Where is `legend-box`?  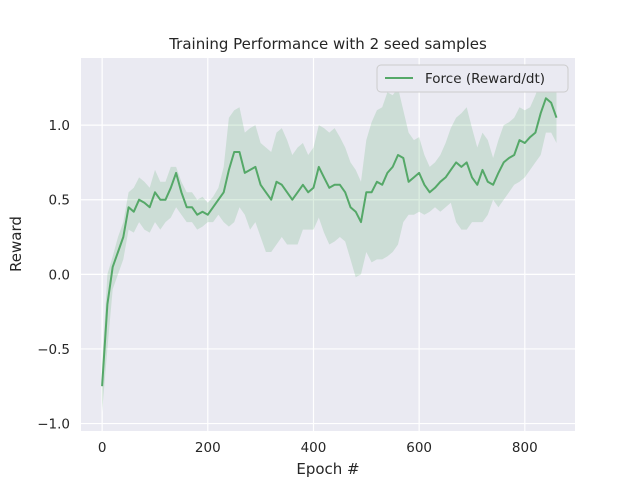
legend-box is located at coordinates (472, 78).